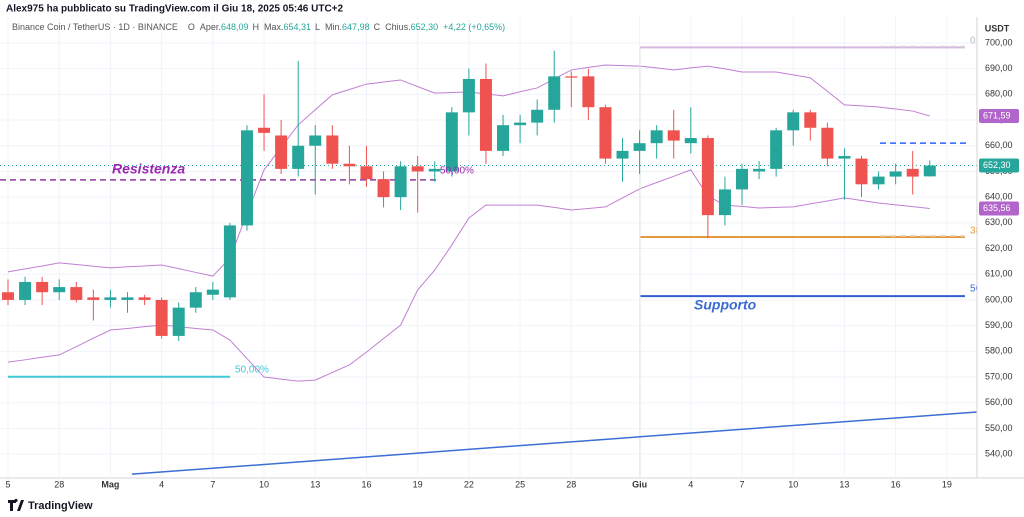 This screenshot has height=517, width=1024. What do you see at coordinates (999, 402) in the screenshot?
I see `y-tick-label: 560,00` at bounding box center [999, 402].